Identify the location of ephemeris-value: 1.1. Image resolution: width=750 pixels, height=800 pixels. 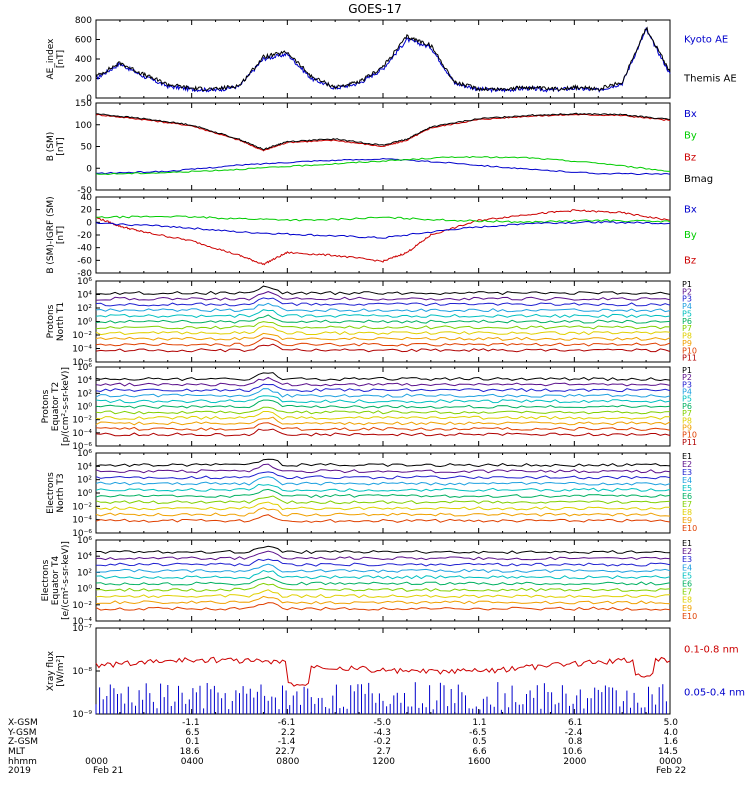
(479, 723).